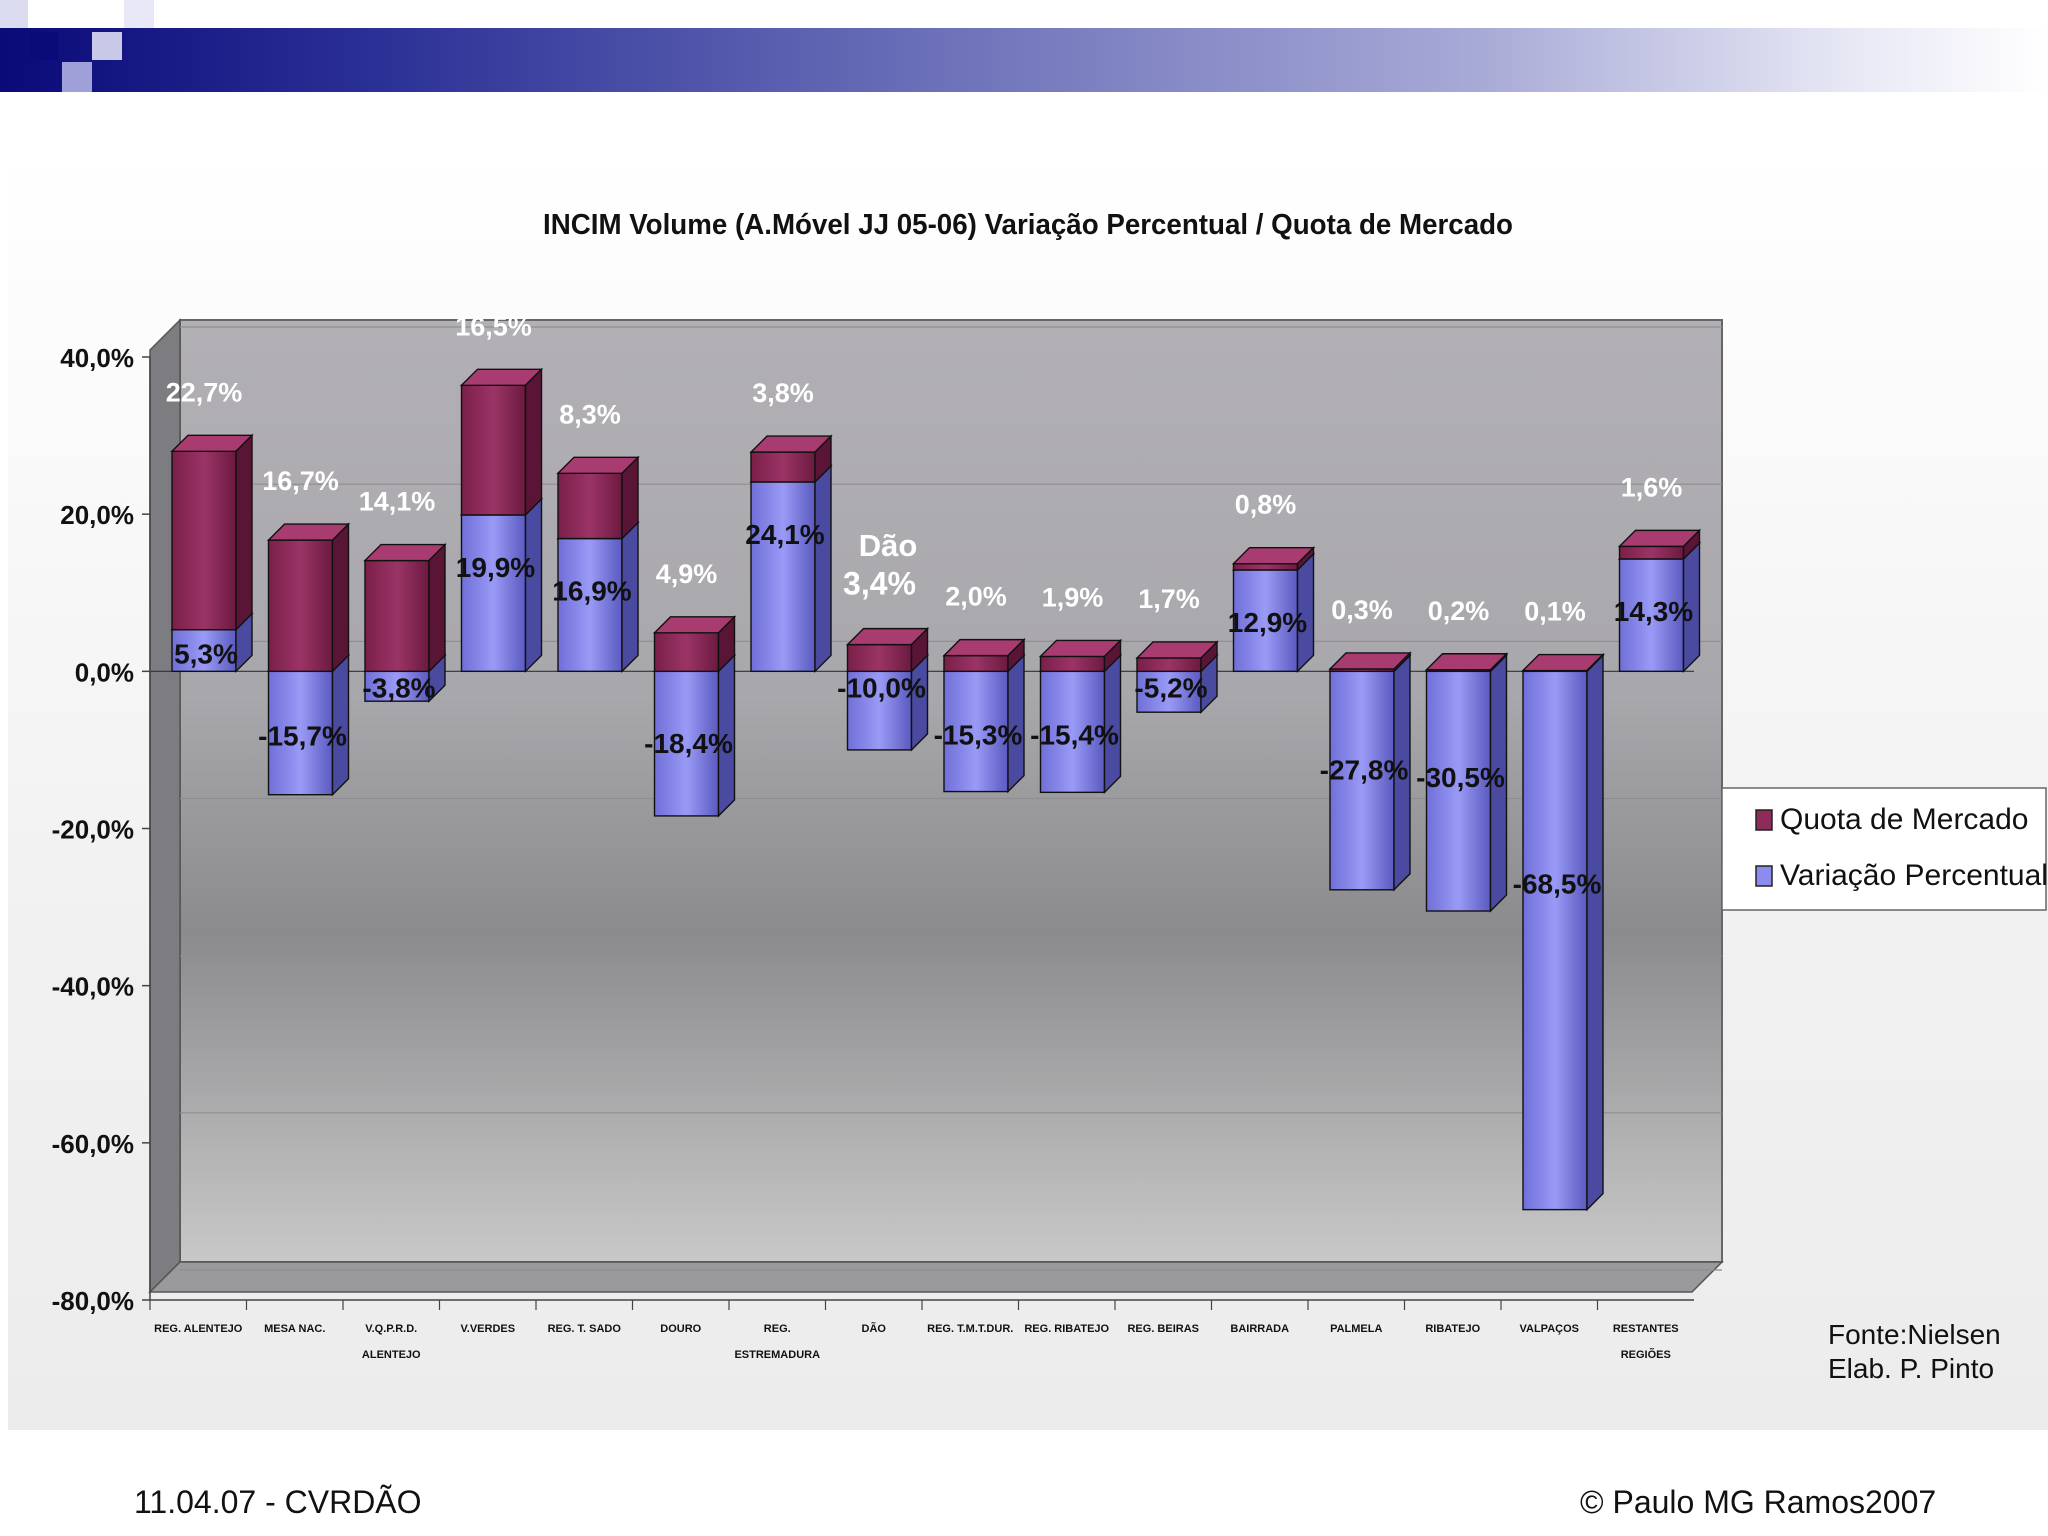 This screenshot has width=2048, height=1536. Describe the element at coordinates (1460, 777) in the screenshot. I see `variacao-label: -30,5%` at that location.